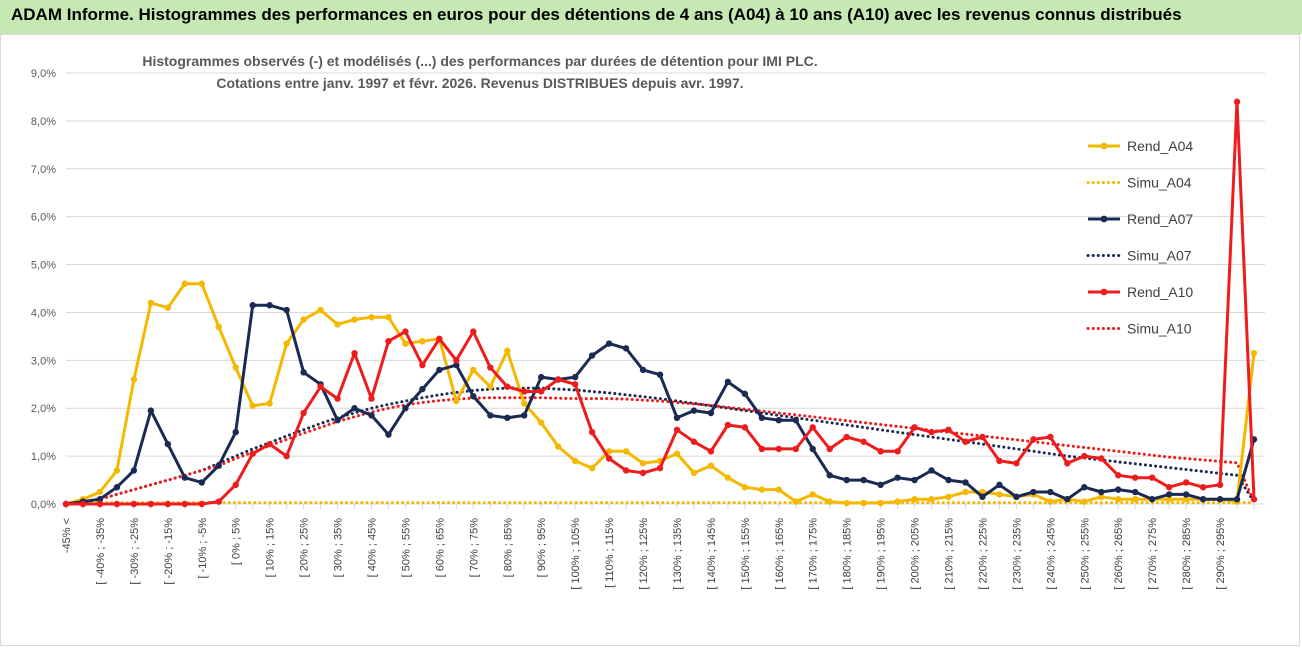  I want to click on x-tick-label: [ 130% ; 135%, so click(678, 554).